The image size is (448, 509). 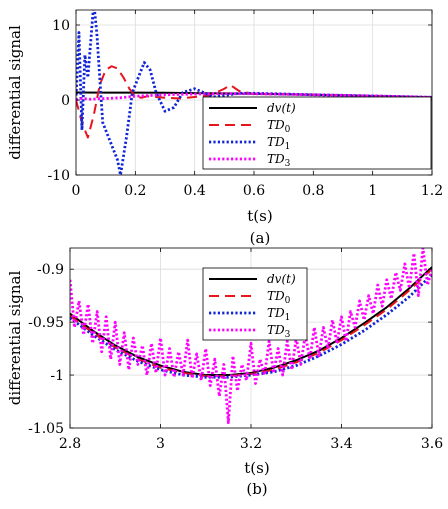 I want to click on y-tick-label: -1.05, so click(x=46, y=429).